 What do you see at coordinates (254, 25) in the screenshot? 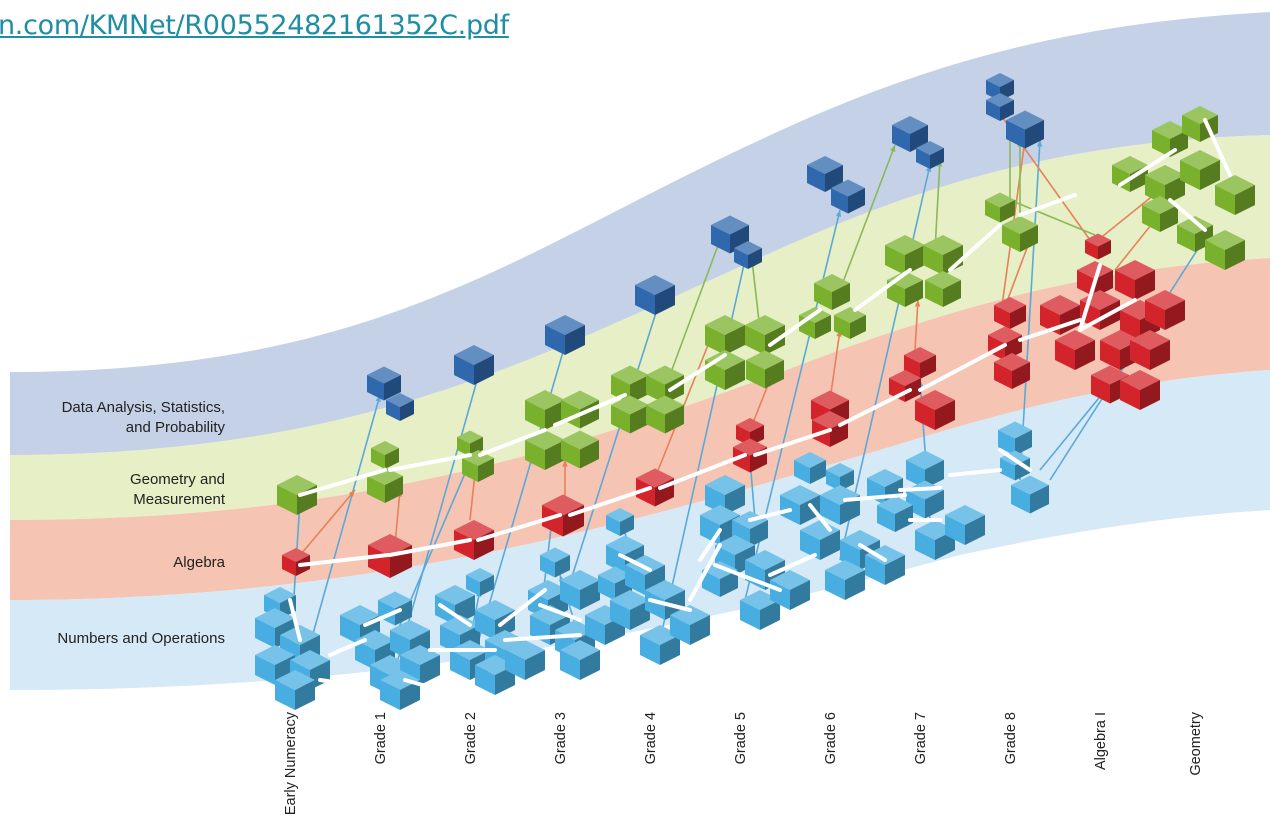
I see `pdf-url-link: n.com/KMNet/R00552482161352C.pdf` at bounding box center [254, 25].